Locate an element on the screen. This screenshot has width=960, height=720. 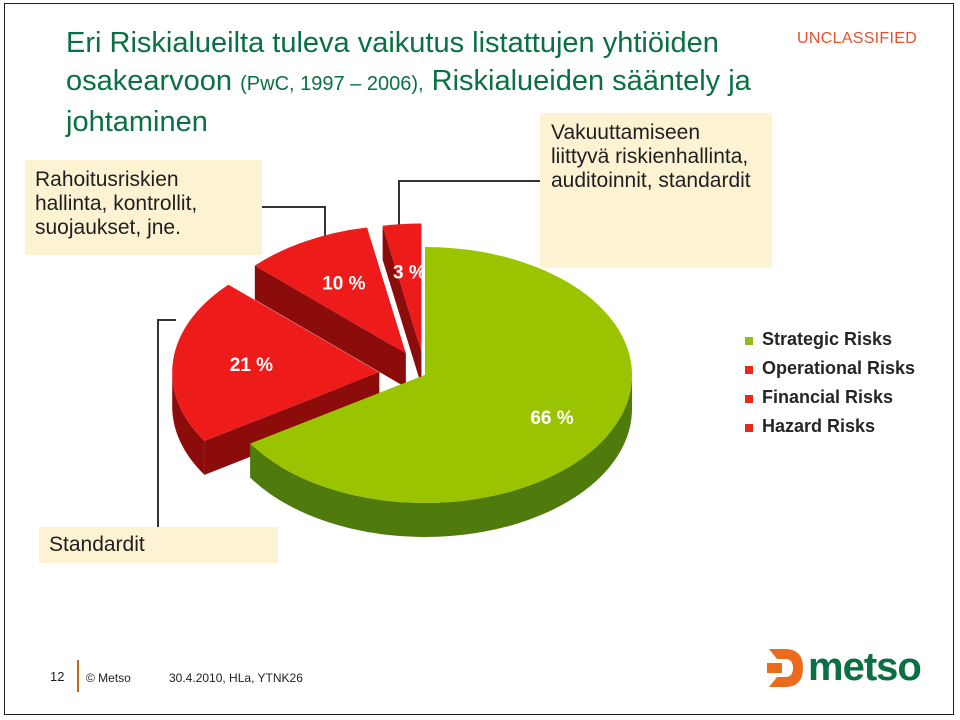
legend-label: Strategic Risks is located at coordinates (827, 339).